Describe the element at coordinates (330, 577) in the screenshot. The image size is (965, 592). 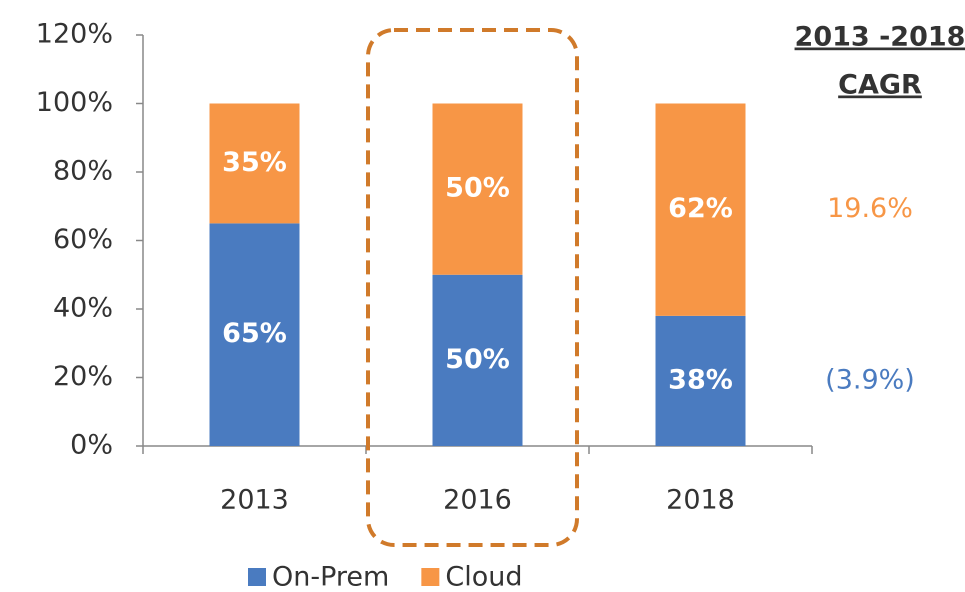
I see `legend-label: On-Prem` at that location.